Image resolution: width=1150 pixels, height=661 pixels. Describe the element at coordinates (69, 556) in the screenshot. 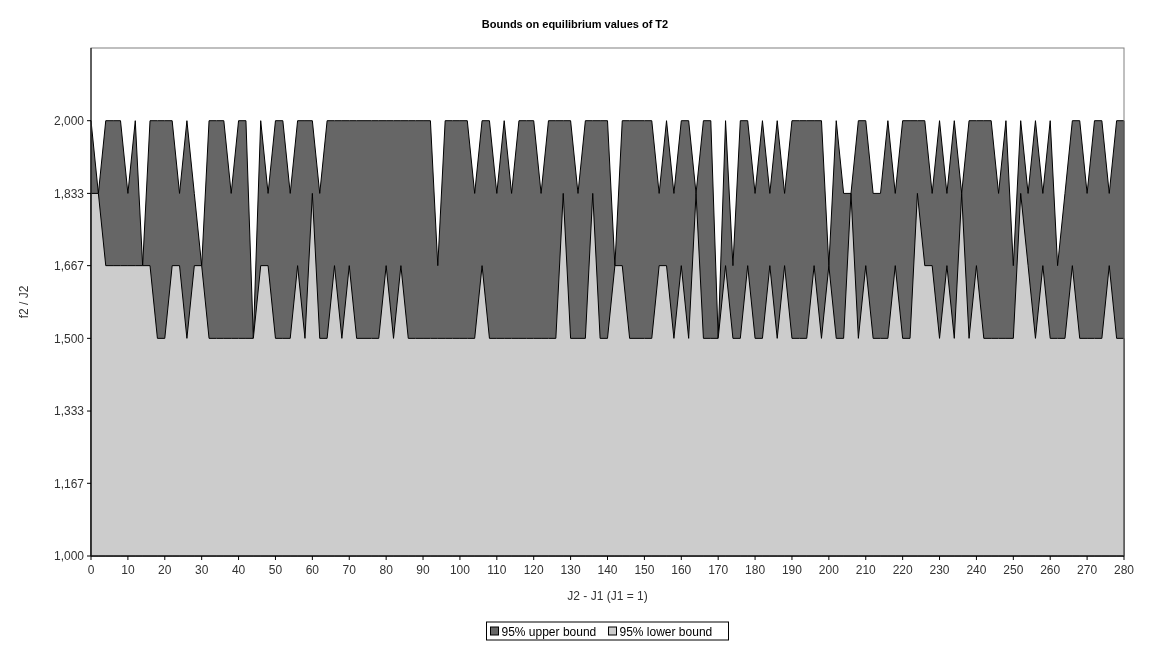

I see `y-tick-label: 1,000` at that location.